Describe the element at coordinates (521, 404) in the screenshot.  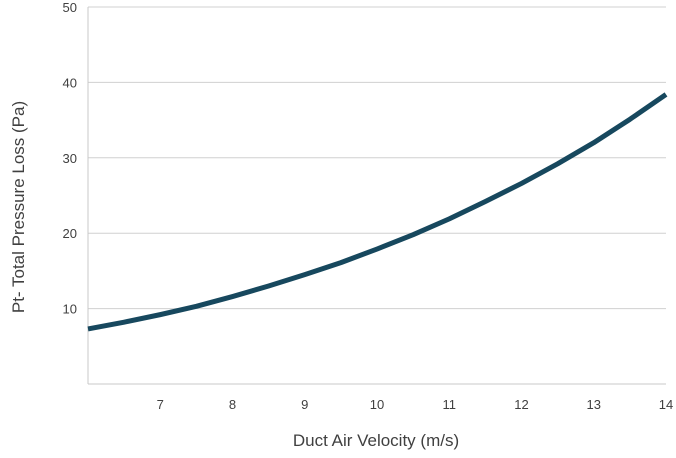
I see `x-tick-label: 12` at that location.